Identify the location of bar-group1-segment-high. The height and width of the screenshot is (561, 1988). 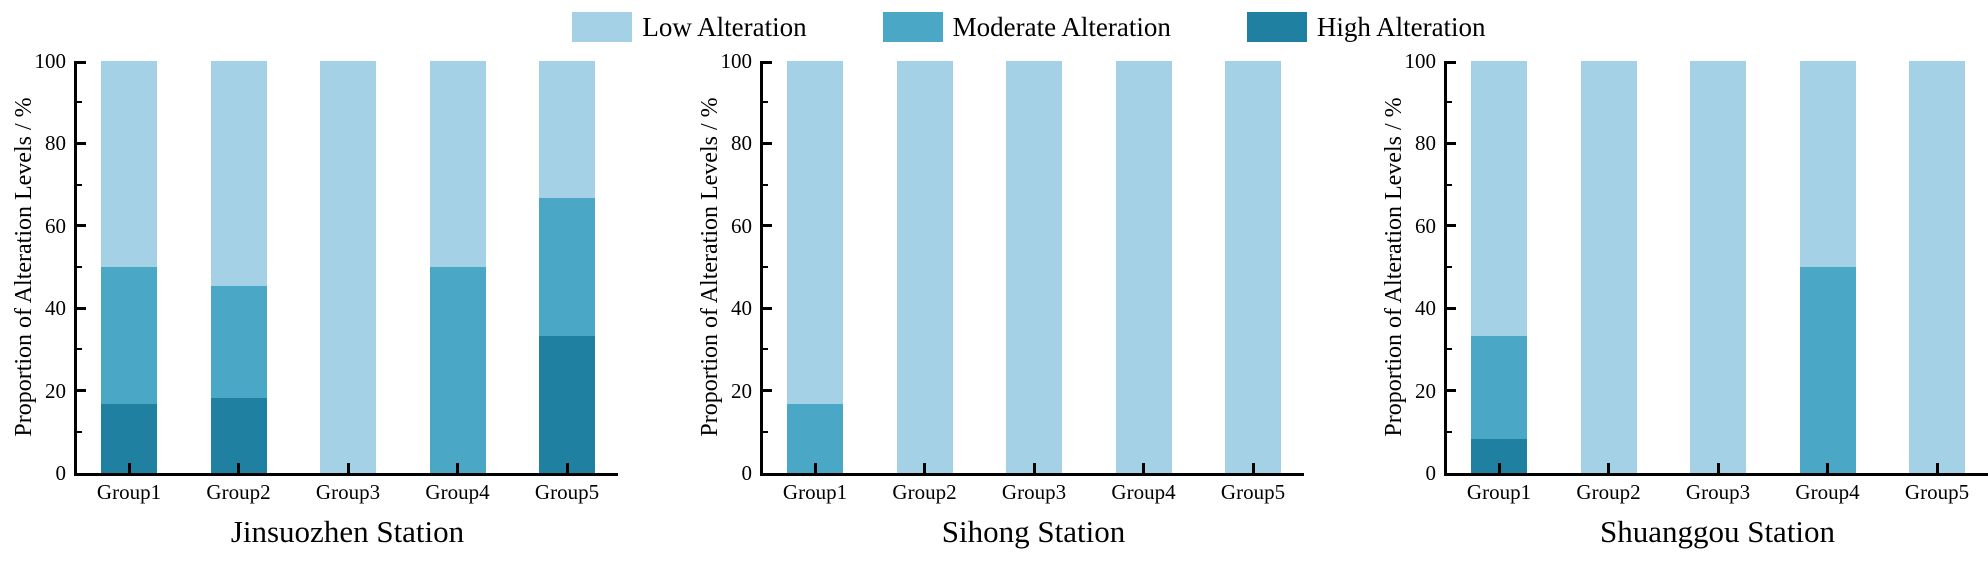
(129, 438).